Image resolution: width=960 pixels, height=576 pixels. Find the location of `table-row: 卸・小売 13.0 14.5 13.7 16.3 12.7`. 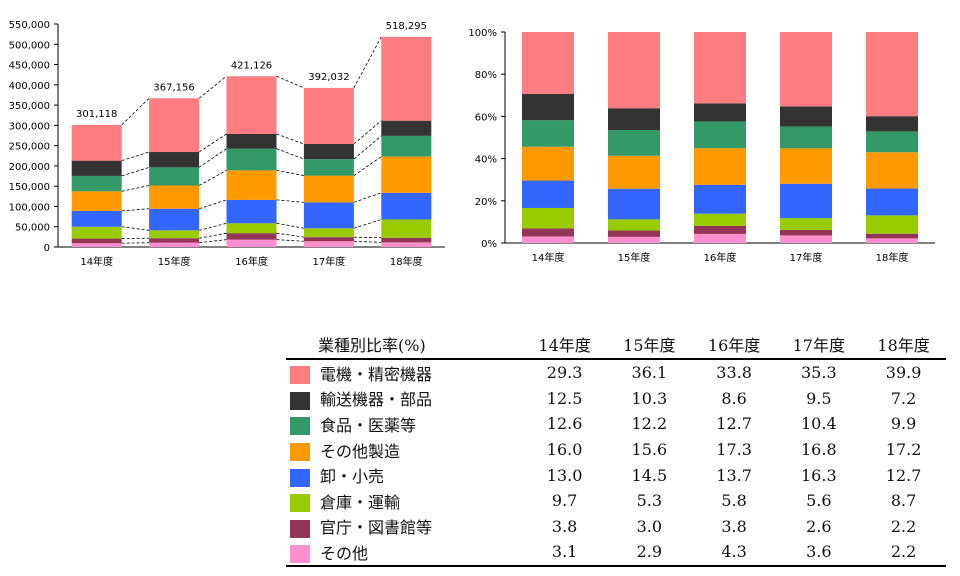

table-row: 卸・小売 13.0 14.5 13.7 16.3 12.7 is located at coordinates (616, 475).